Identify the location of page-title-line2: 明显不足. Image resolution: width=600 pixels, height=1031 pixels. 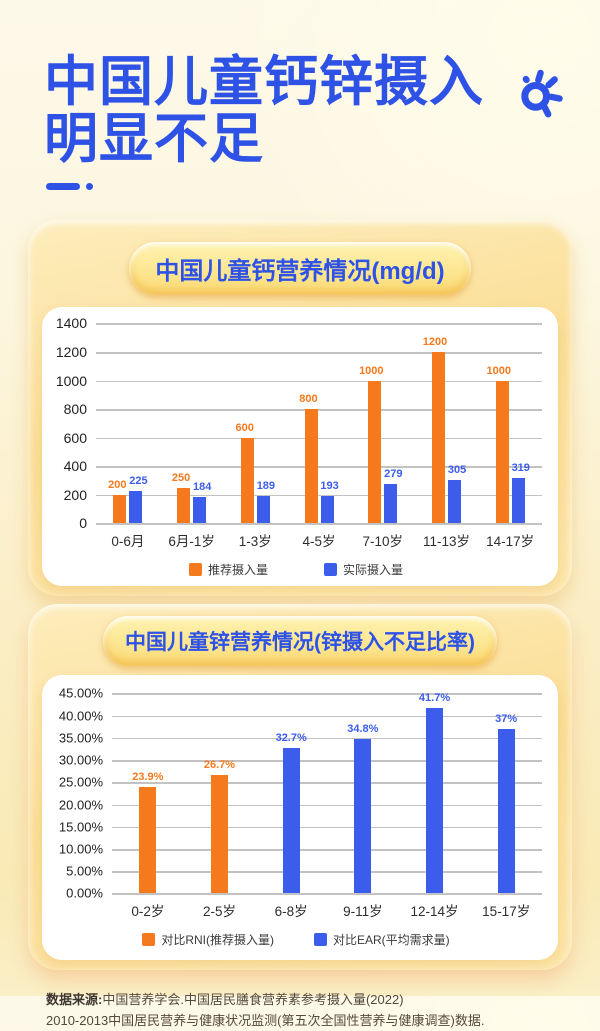
(154, 139).